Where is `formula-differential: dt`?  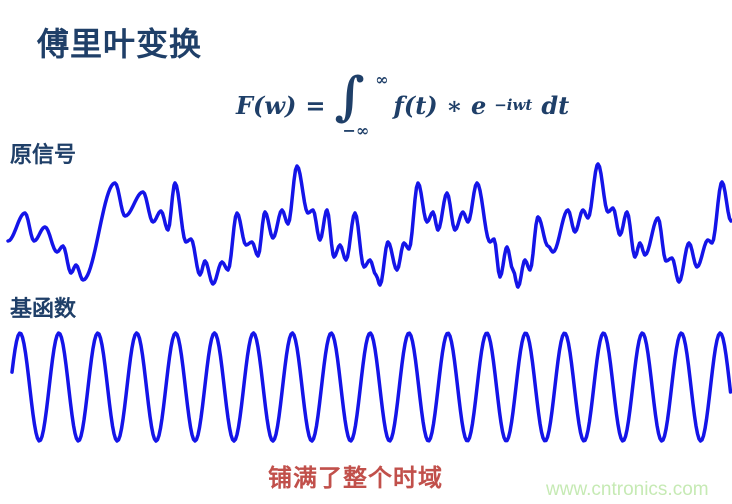
formula-differential: dt is located at coordinates (555, 105).